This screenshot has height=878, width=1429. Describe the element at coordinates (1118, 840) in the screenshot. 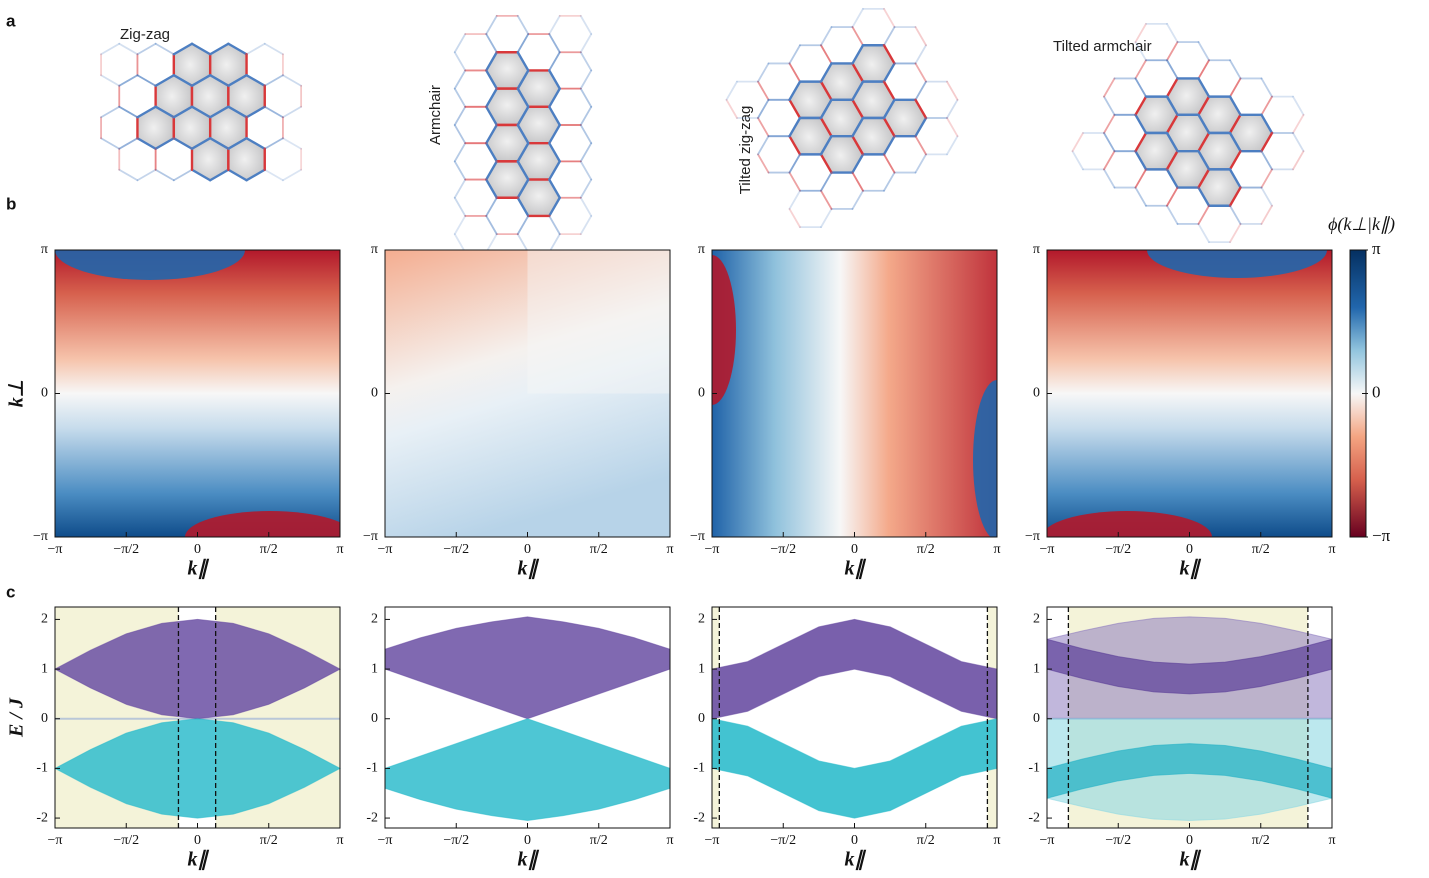

I see `x-tick-label: −π/2` at that location.